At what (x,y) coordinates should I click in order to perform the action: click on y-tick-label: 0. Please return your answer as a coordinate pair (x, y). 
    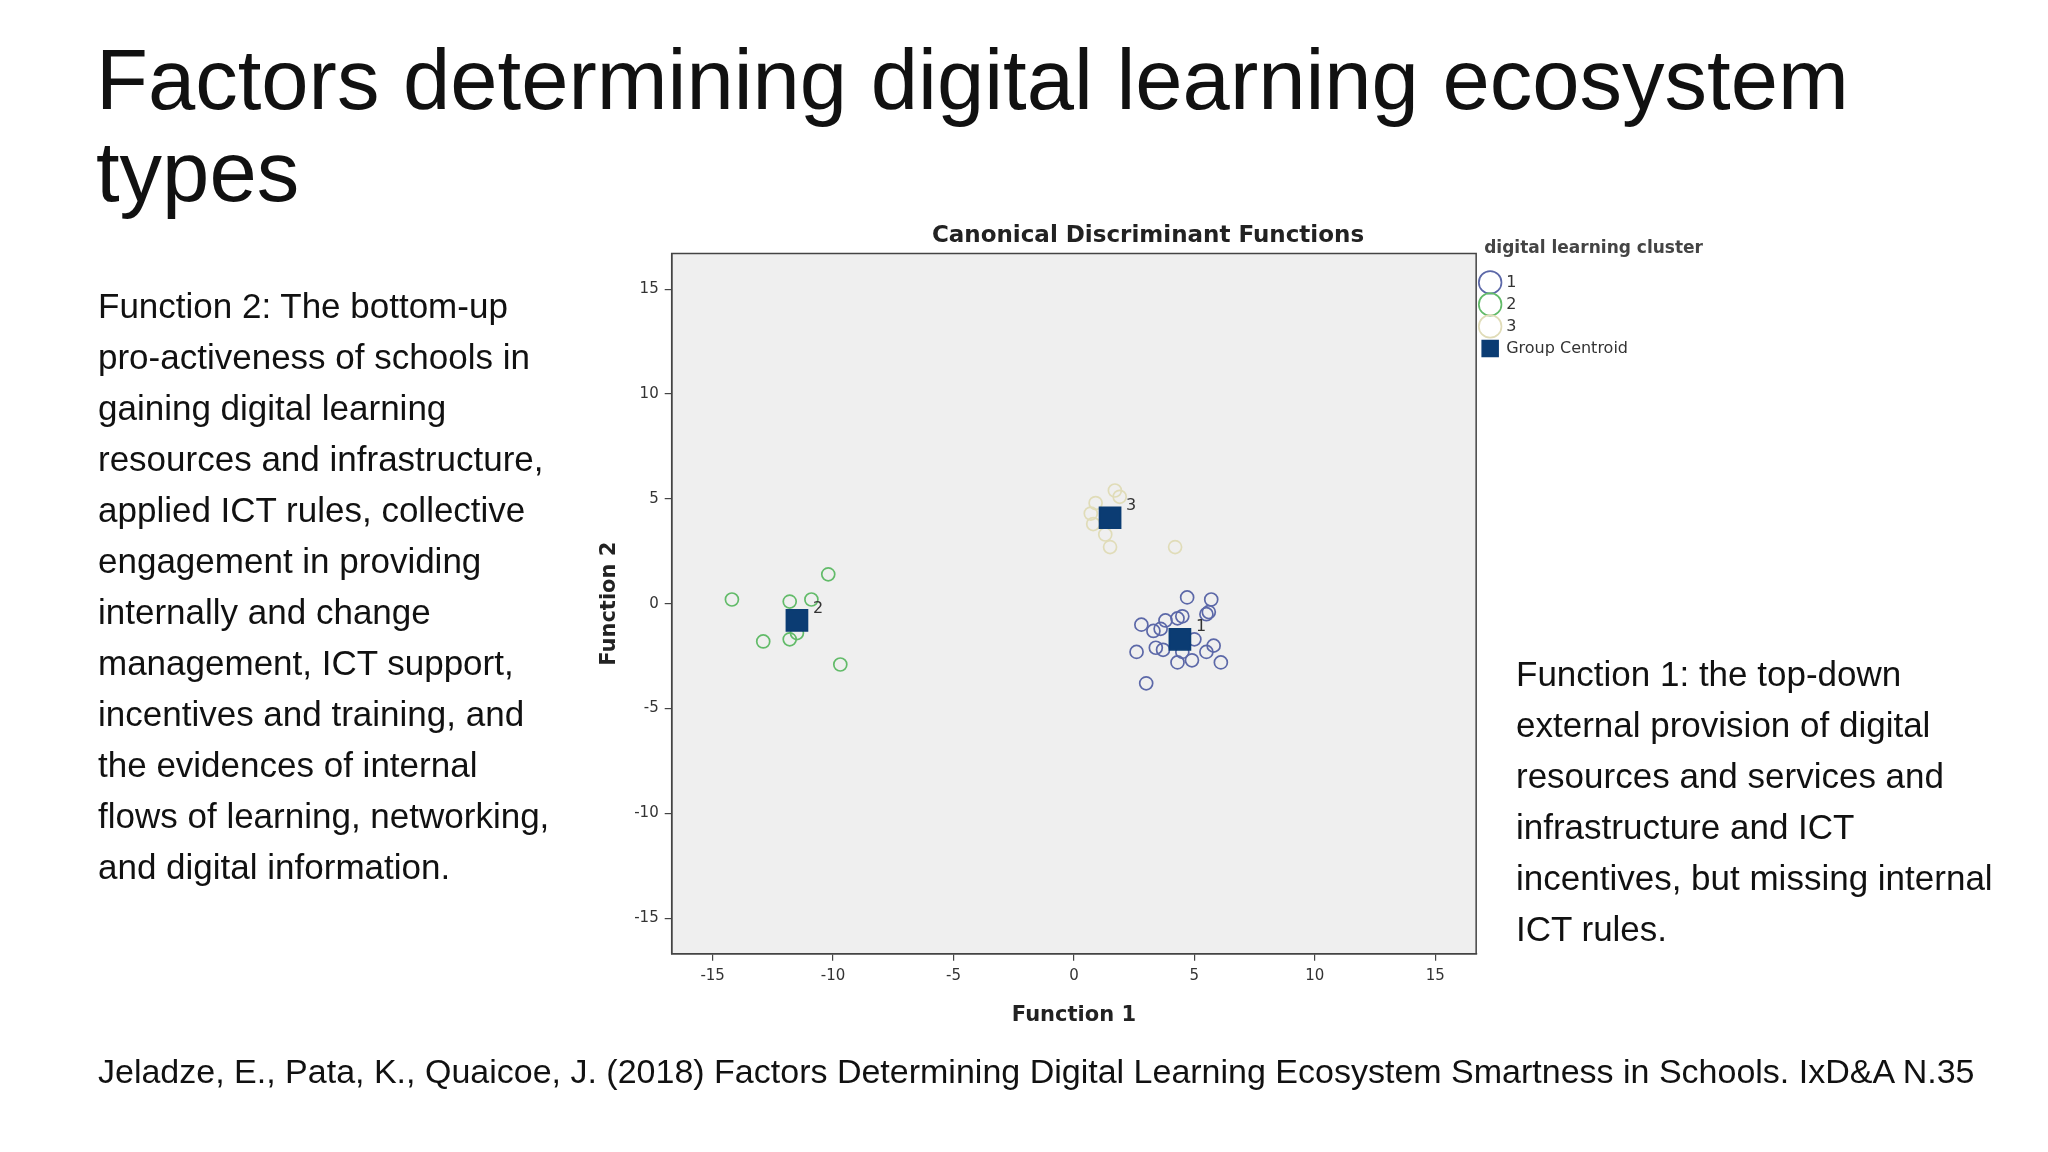
    Looking at the image, I should click on (654, 602).